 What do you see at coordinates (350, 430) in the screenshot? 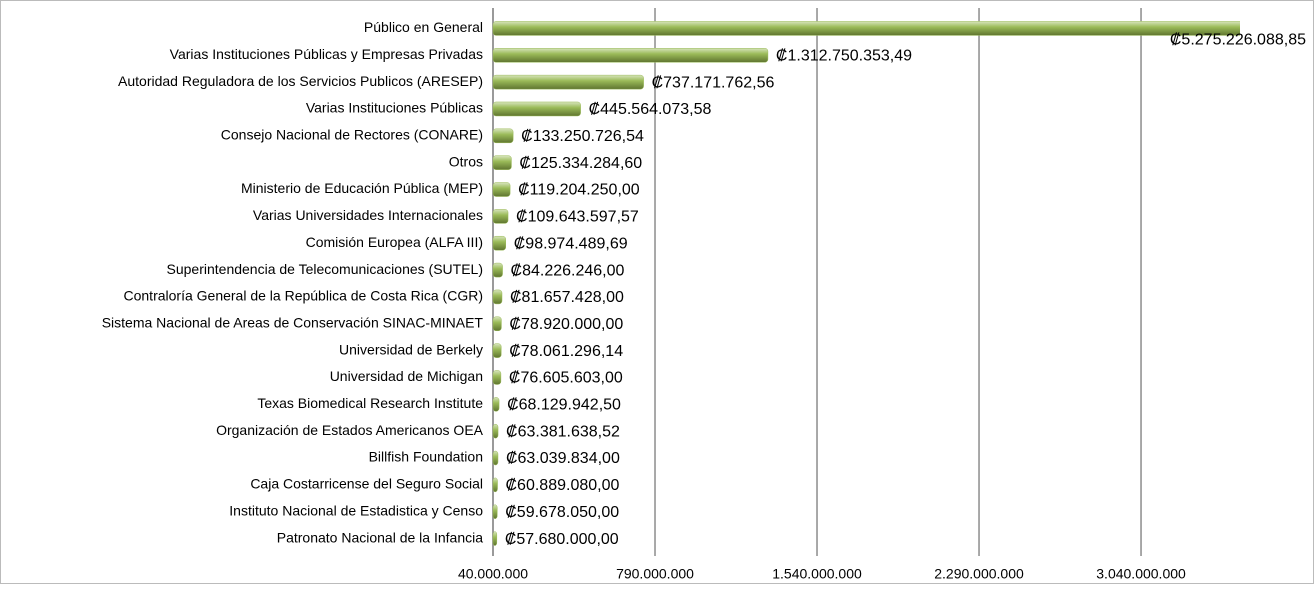
I see `y-tick-label: Organización de Estados Americanos OEA` at bounding box center [350, 430].